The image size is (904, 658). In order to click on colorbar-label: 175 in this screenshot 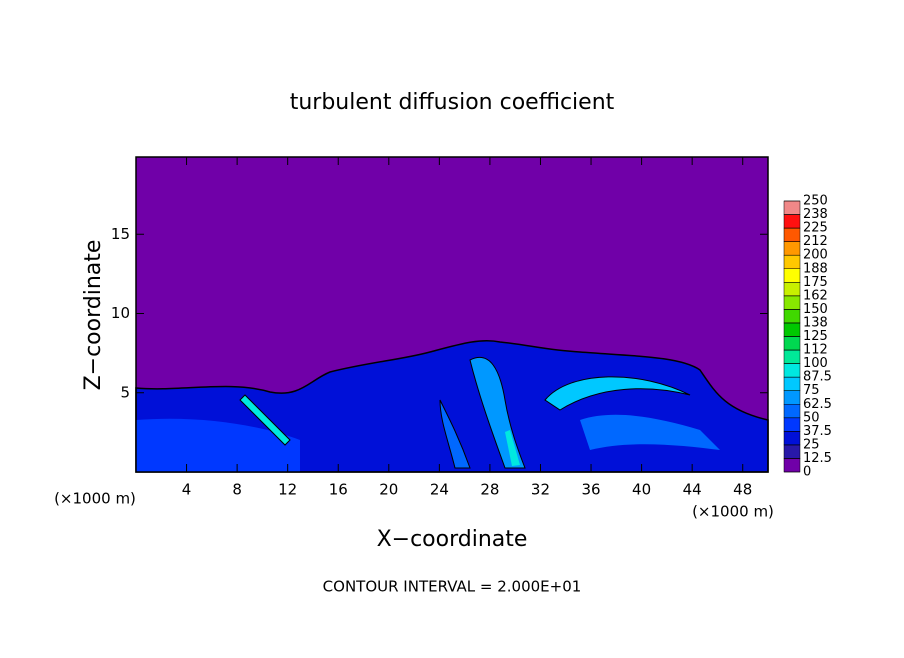, I will do `click(815, 282)`.